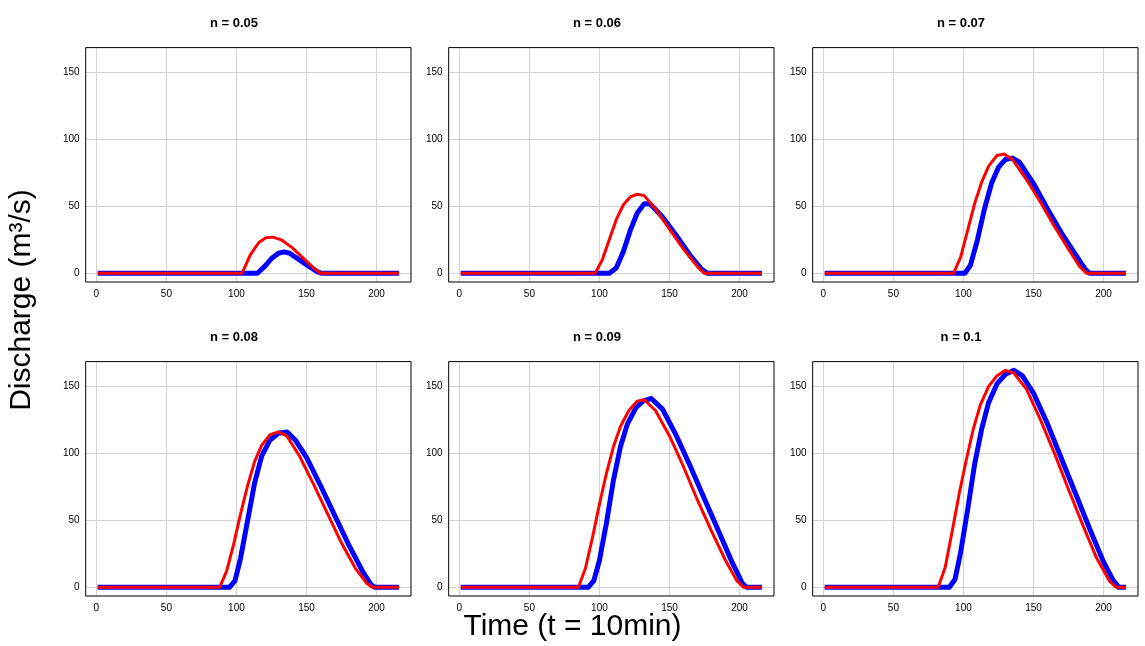 The image size is (1145, 646). Describe the element at coordinates (234, 23) in the screenshot. I see `chart-title: n = 0.05` at that location.